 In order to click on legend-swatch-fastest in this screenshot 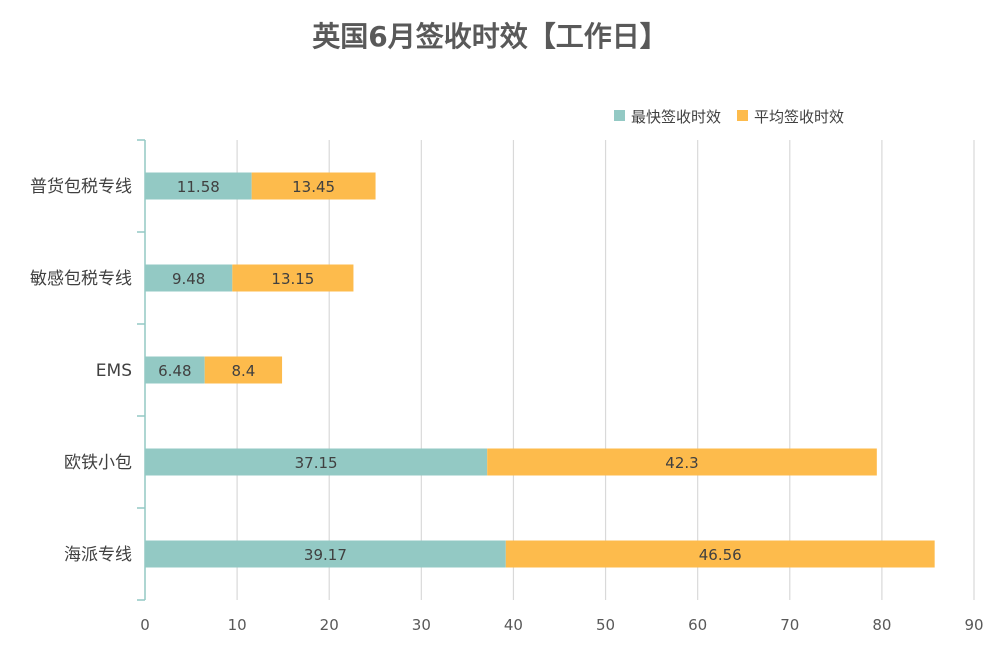, I will do `click(619, 115)`.